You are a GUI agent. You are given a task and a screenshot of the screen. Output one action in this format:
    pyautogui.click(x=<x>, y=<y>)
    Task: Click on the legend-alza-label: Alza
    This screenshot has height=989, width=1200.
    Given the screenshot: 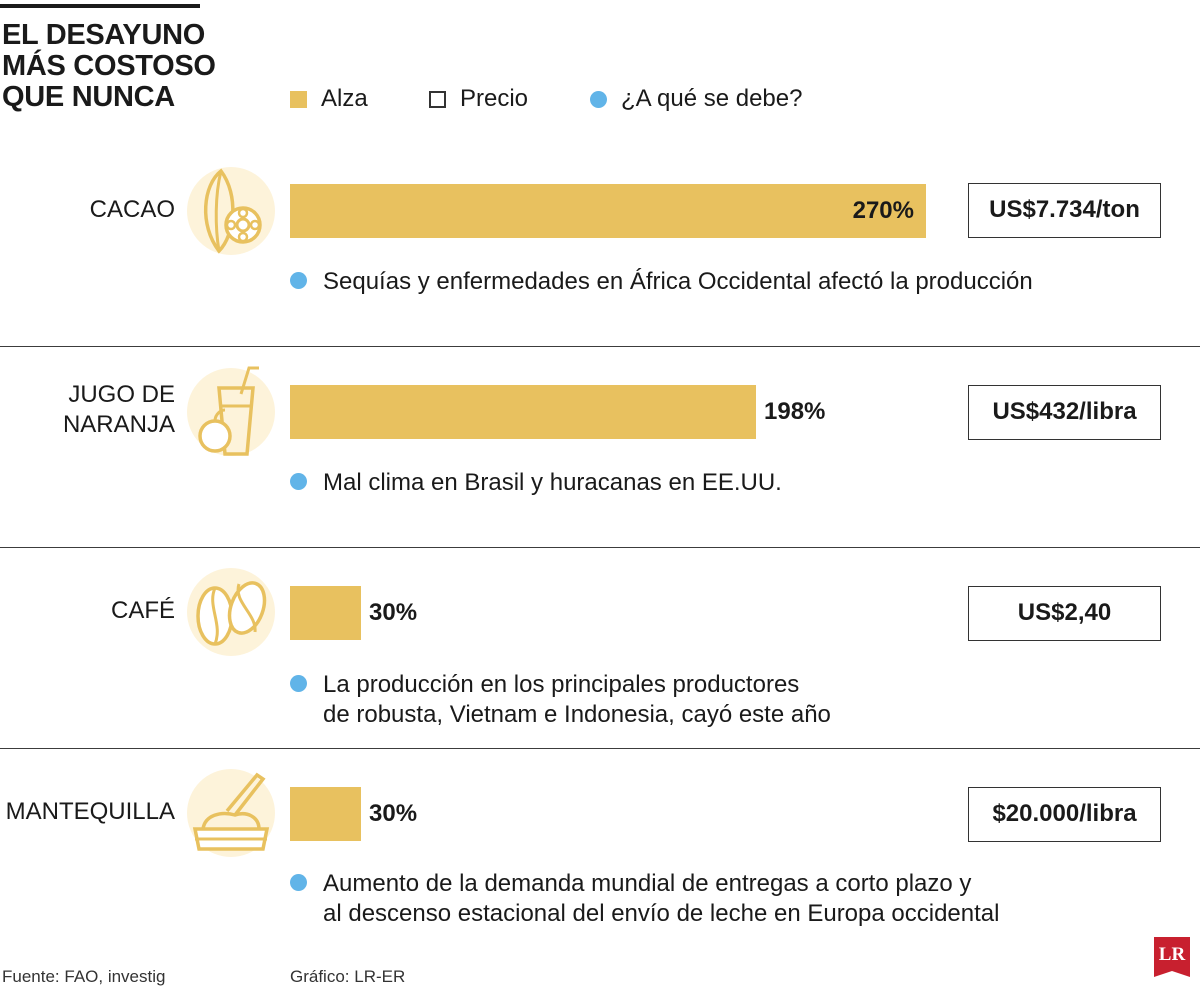 What is the action you would take?
    pyautogui.click(x=344, y=98)
    